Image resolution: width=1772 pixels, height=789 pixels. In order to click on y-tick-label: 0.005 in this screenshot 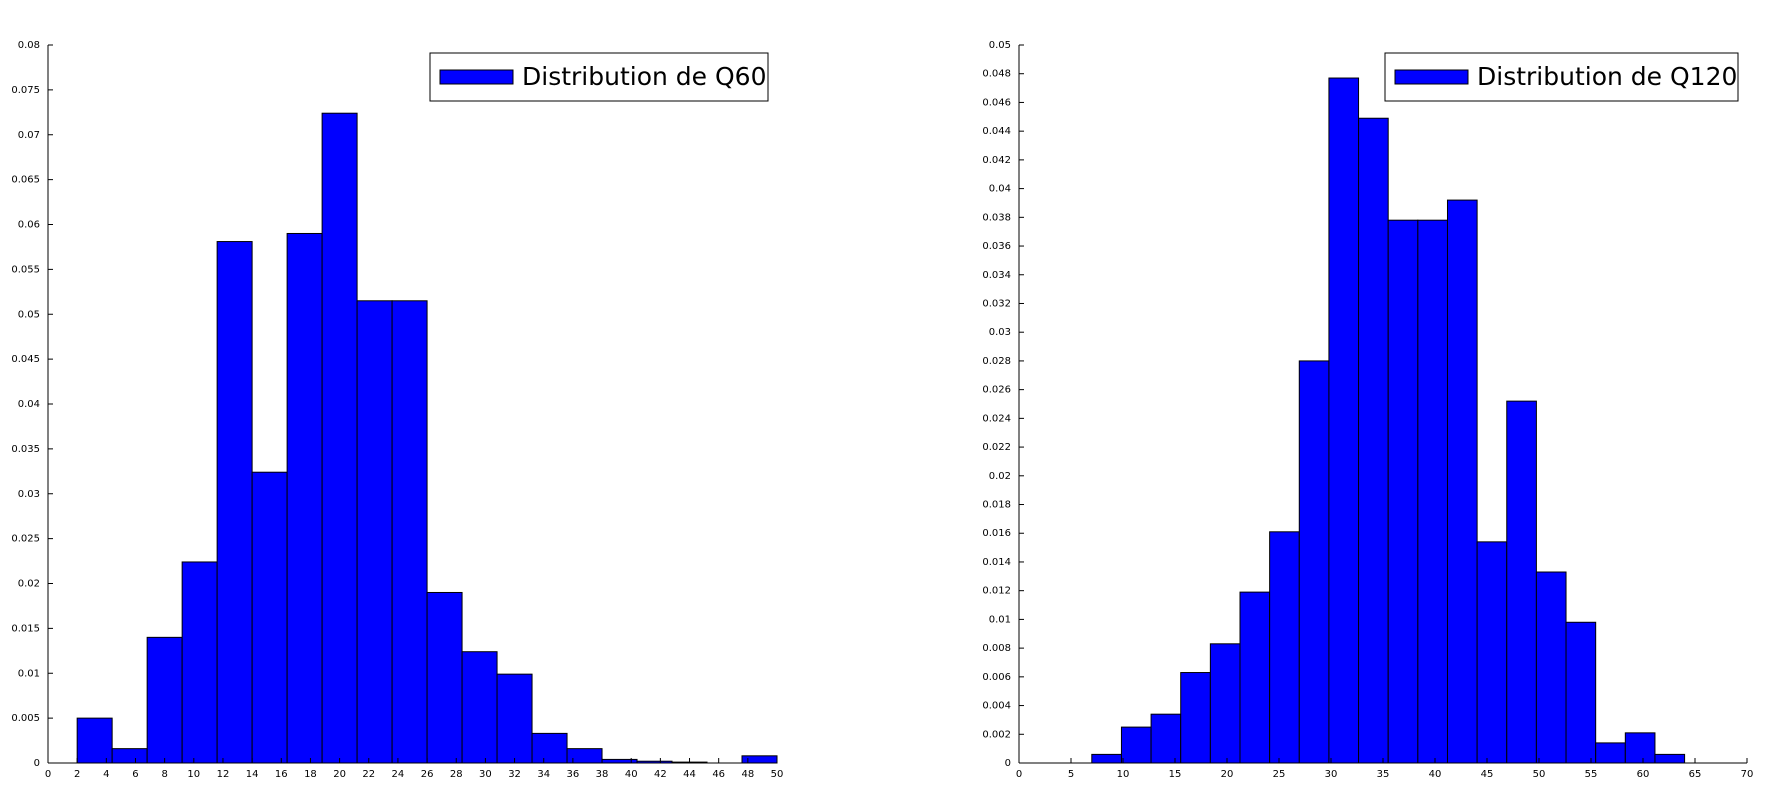, I will do `click(25, 718)`.